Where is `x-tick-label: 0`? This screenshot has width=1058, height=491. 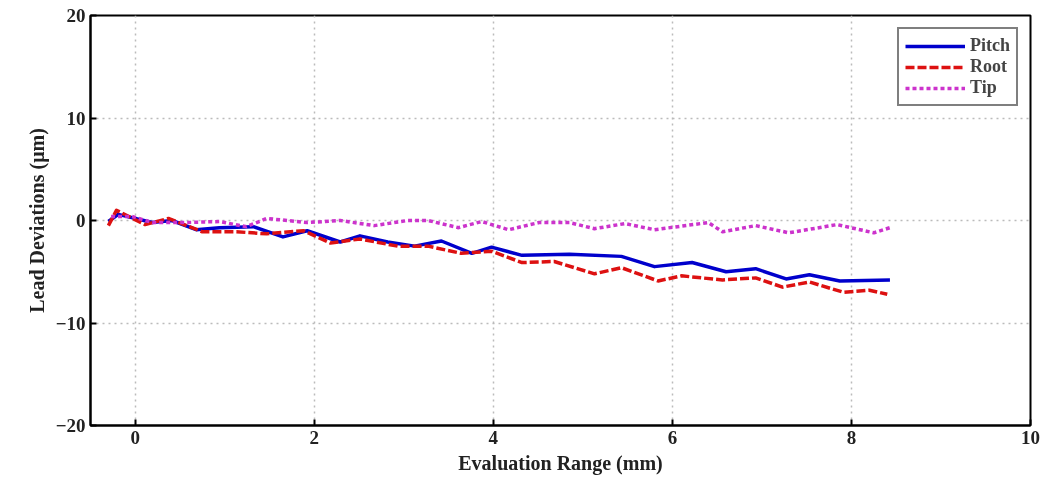 x-tick-label: 0 is located at coordinates (135, 437).